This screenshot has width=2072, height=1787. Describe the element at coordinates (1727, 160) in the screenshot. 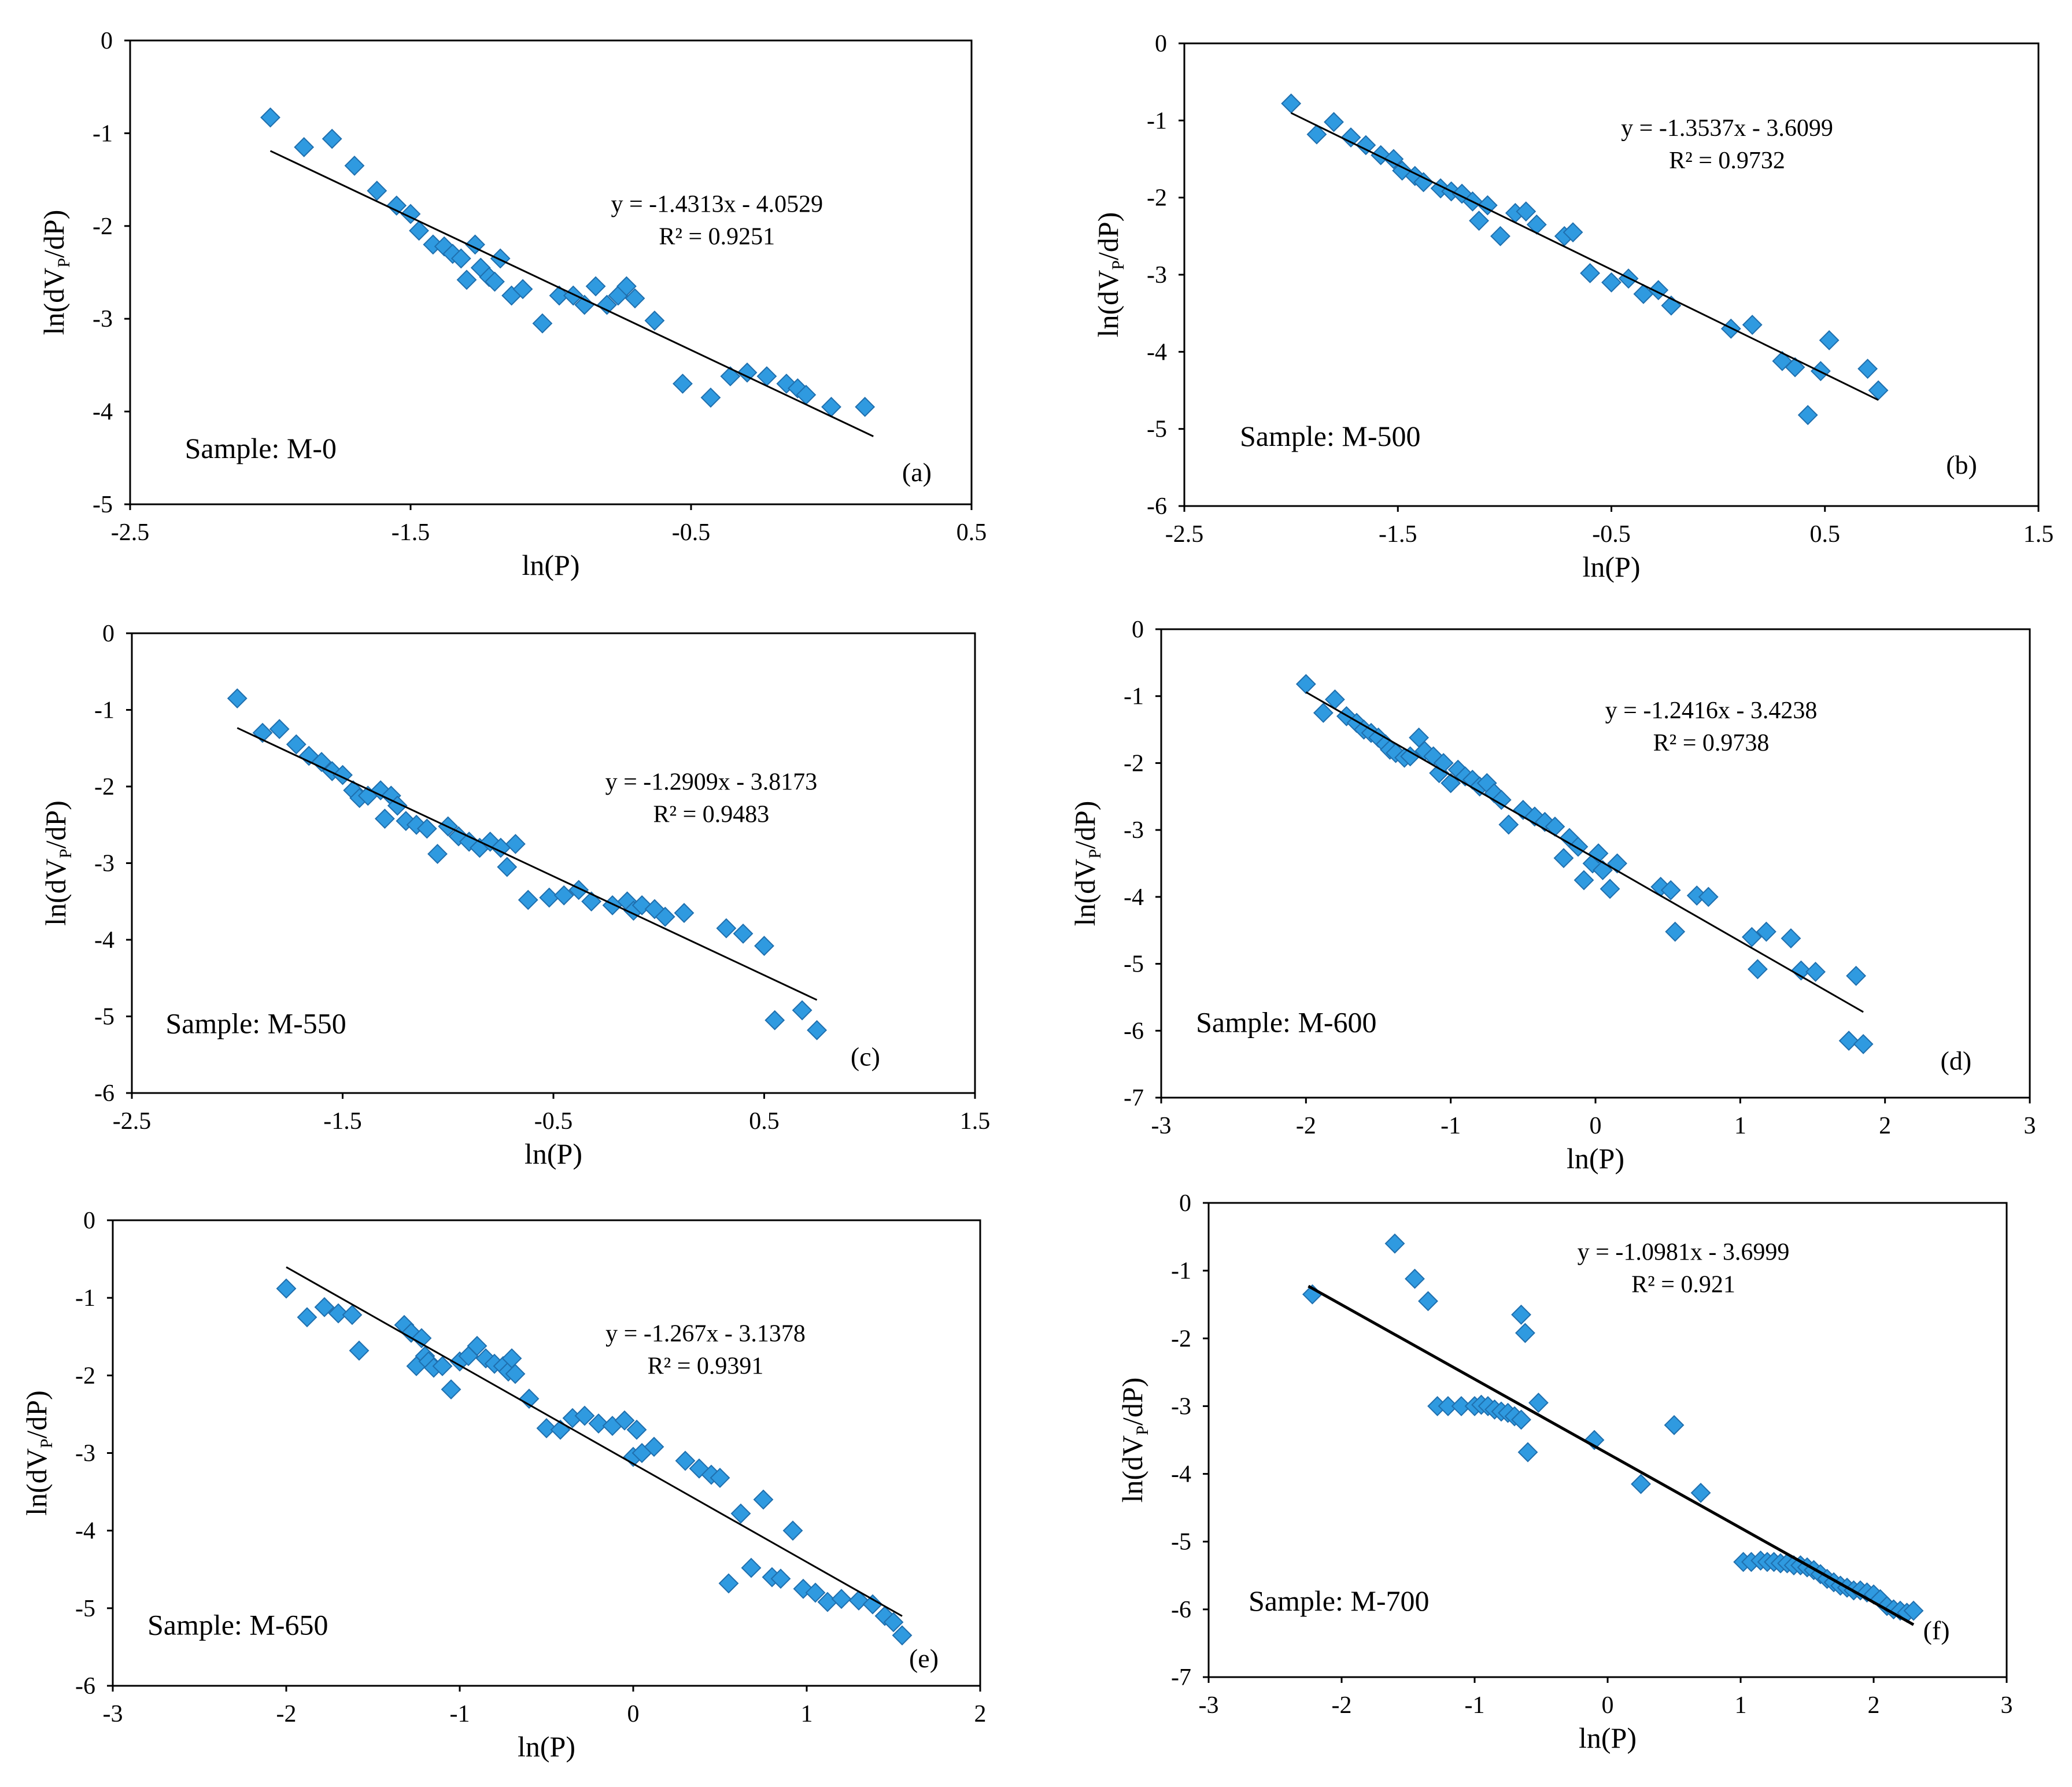

I see `fit-r-squared: R² = 0.9732` at that location.